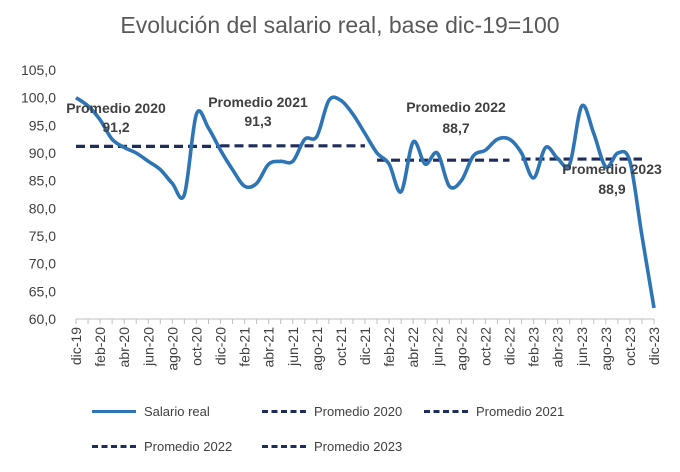 This screenshot has height=472, width=680. I want to click on annotation-label: Promedio 2020, so click(116, 108).